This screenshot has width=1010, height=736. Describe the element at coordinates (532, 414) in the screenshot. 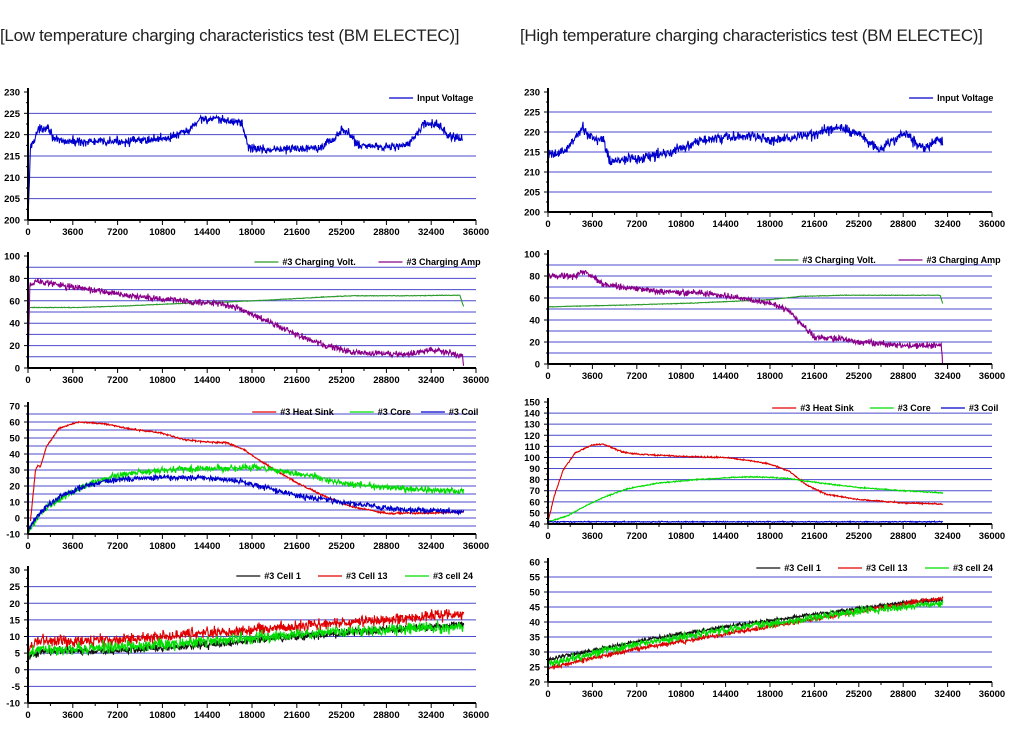

I see `y-tick-label: 140` at that location.